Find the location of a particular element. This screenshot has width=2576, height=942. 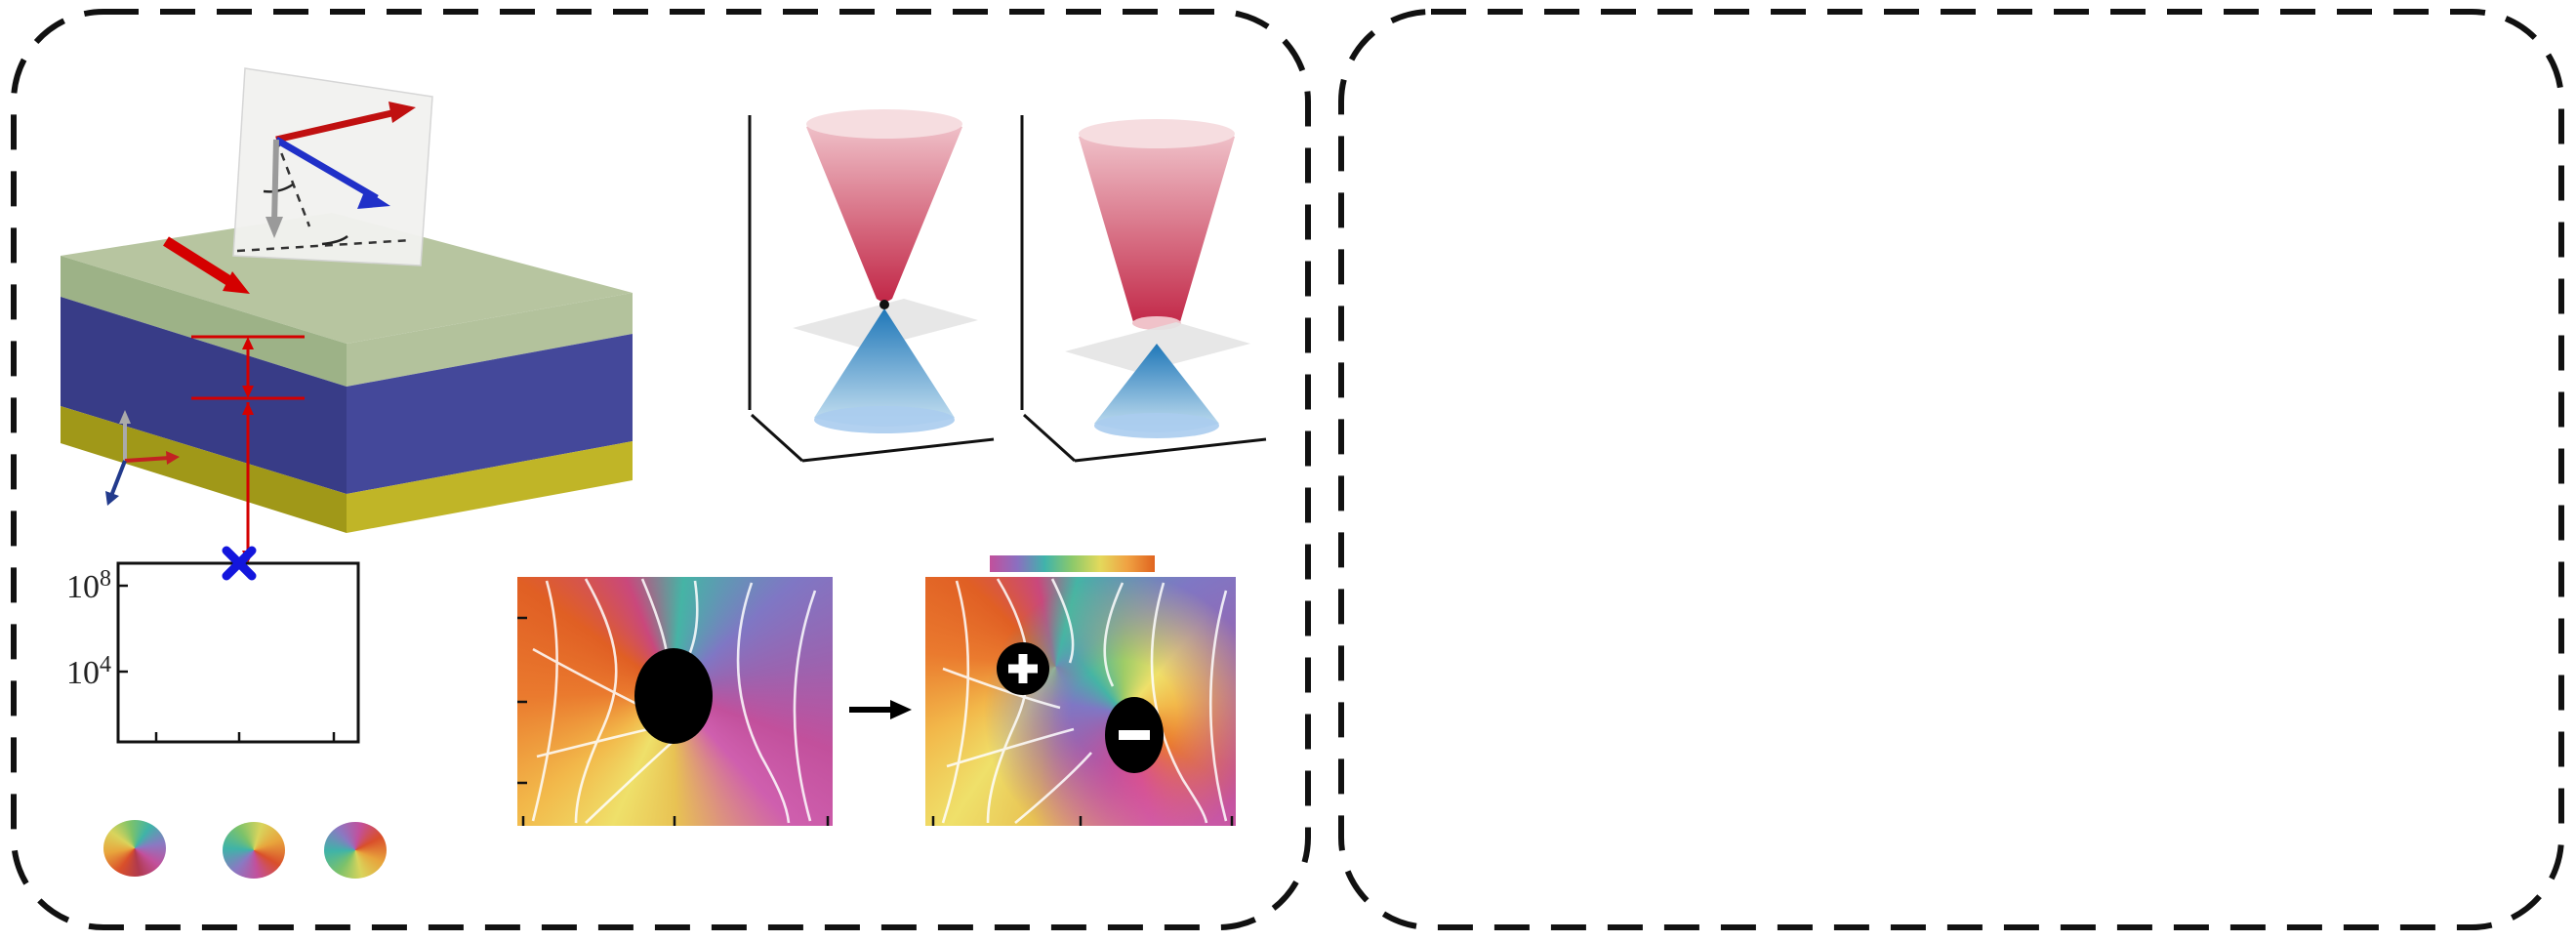

phase-map-with-loss is located at coordinates (1080, 701).